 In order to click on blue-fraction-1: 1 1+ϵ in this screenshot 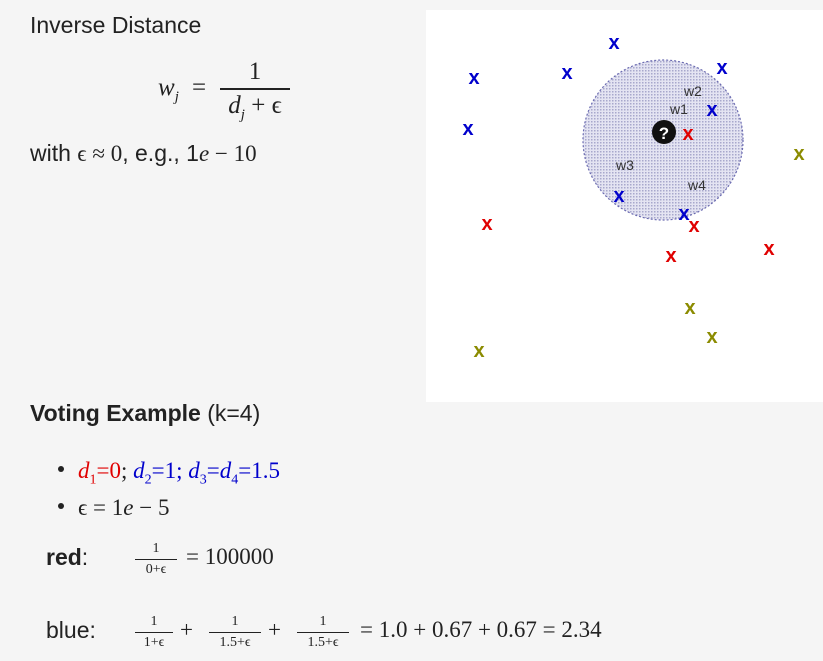, I will do `click(154, 632)`.